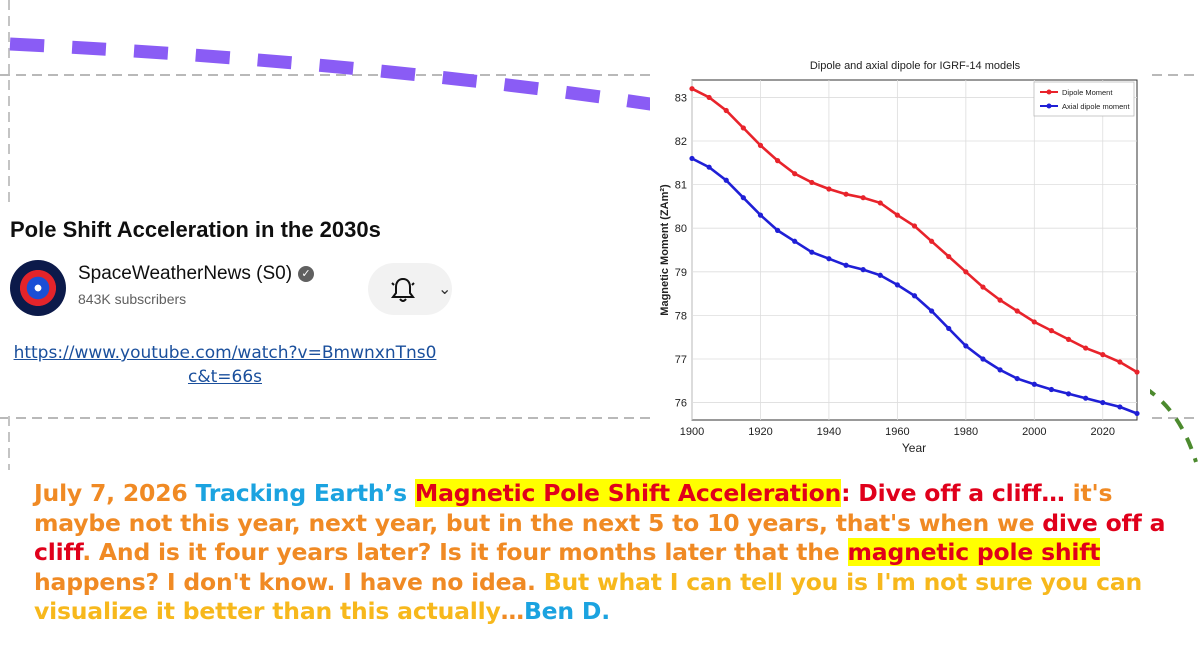 The height and width of the screenshot is (672, 1200). What do you see at coordinates (760, 432) in the screenshot?
I see `x-tick-label: 1920` at bounding box center [760, 432].